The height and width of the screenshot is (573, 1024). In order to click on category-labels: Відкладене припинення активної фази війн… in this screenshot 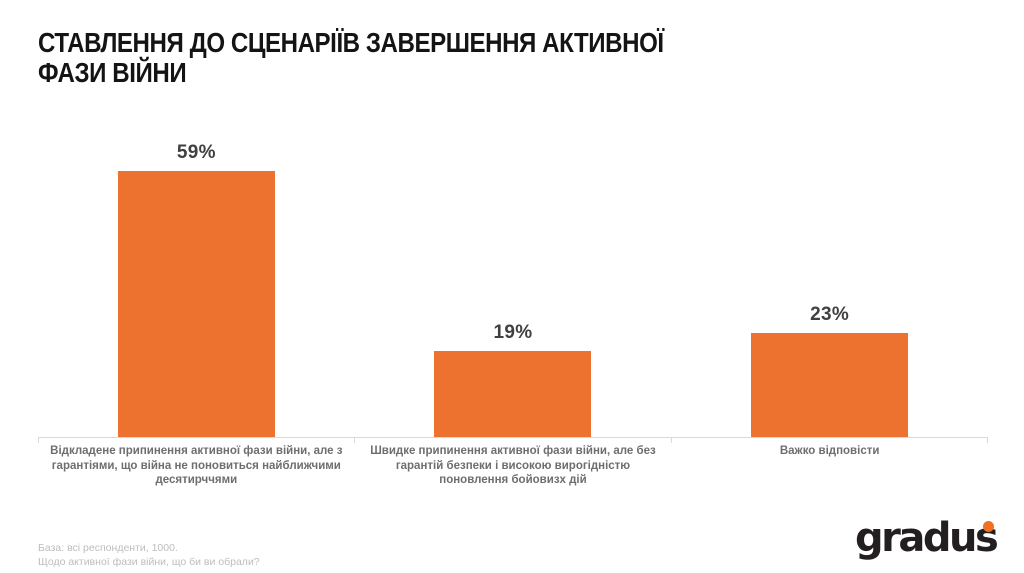, I will do `click(513, 466)`.